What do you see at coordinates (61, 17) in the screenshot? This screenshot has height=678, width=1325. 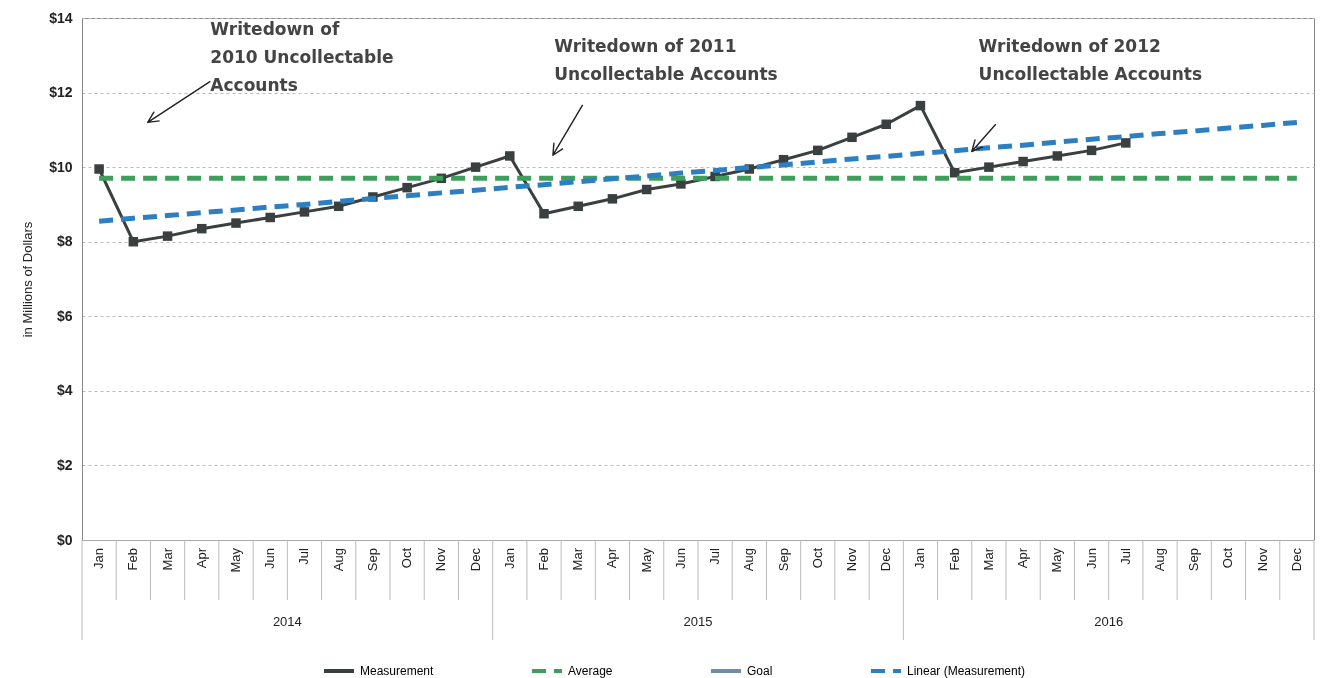 I see `y-tick-label: $14` at bounding box center [61, 17].